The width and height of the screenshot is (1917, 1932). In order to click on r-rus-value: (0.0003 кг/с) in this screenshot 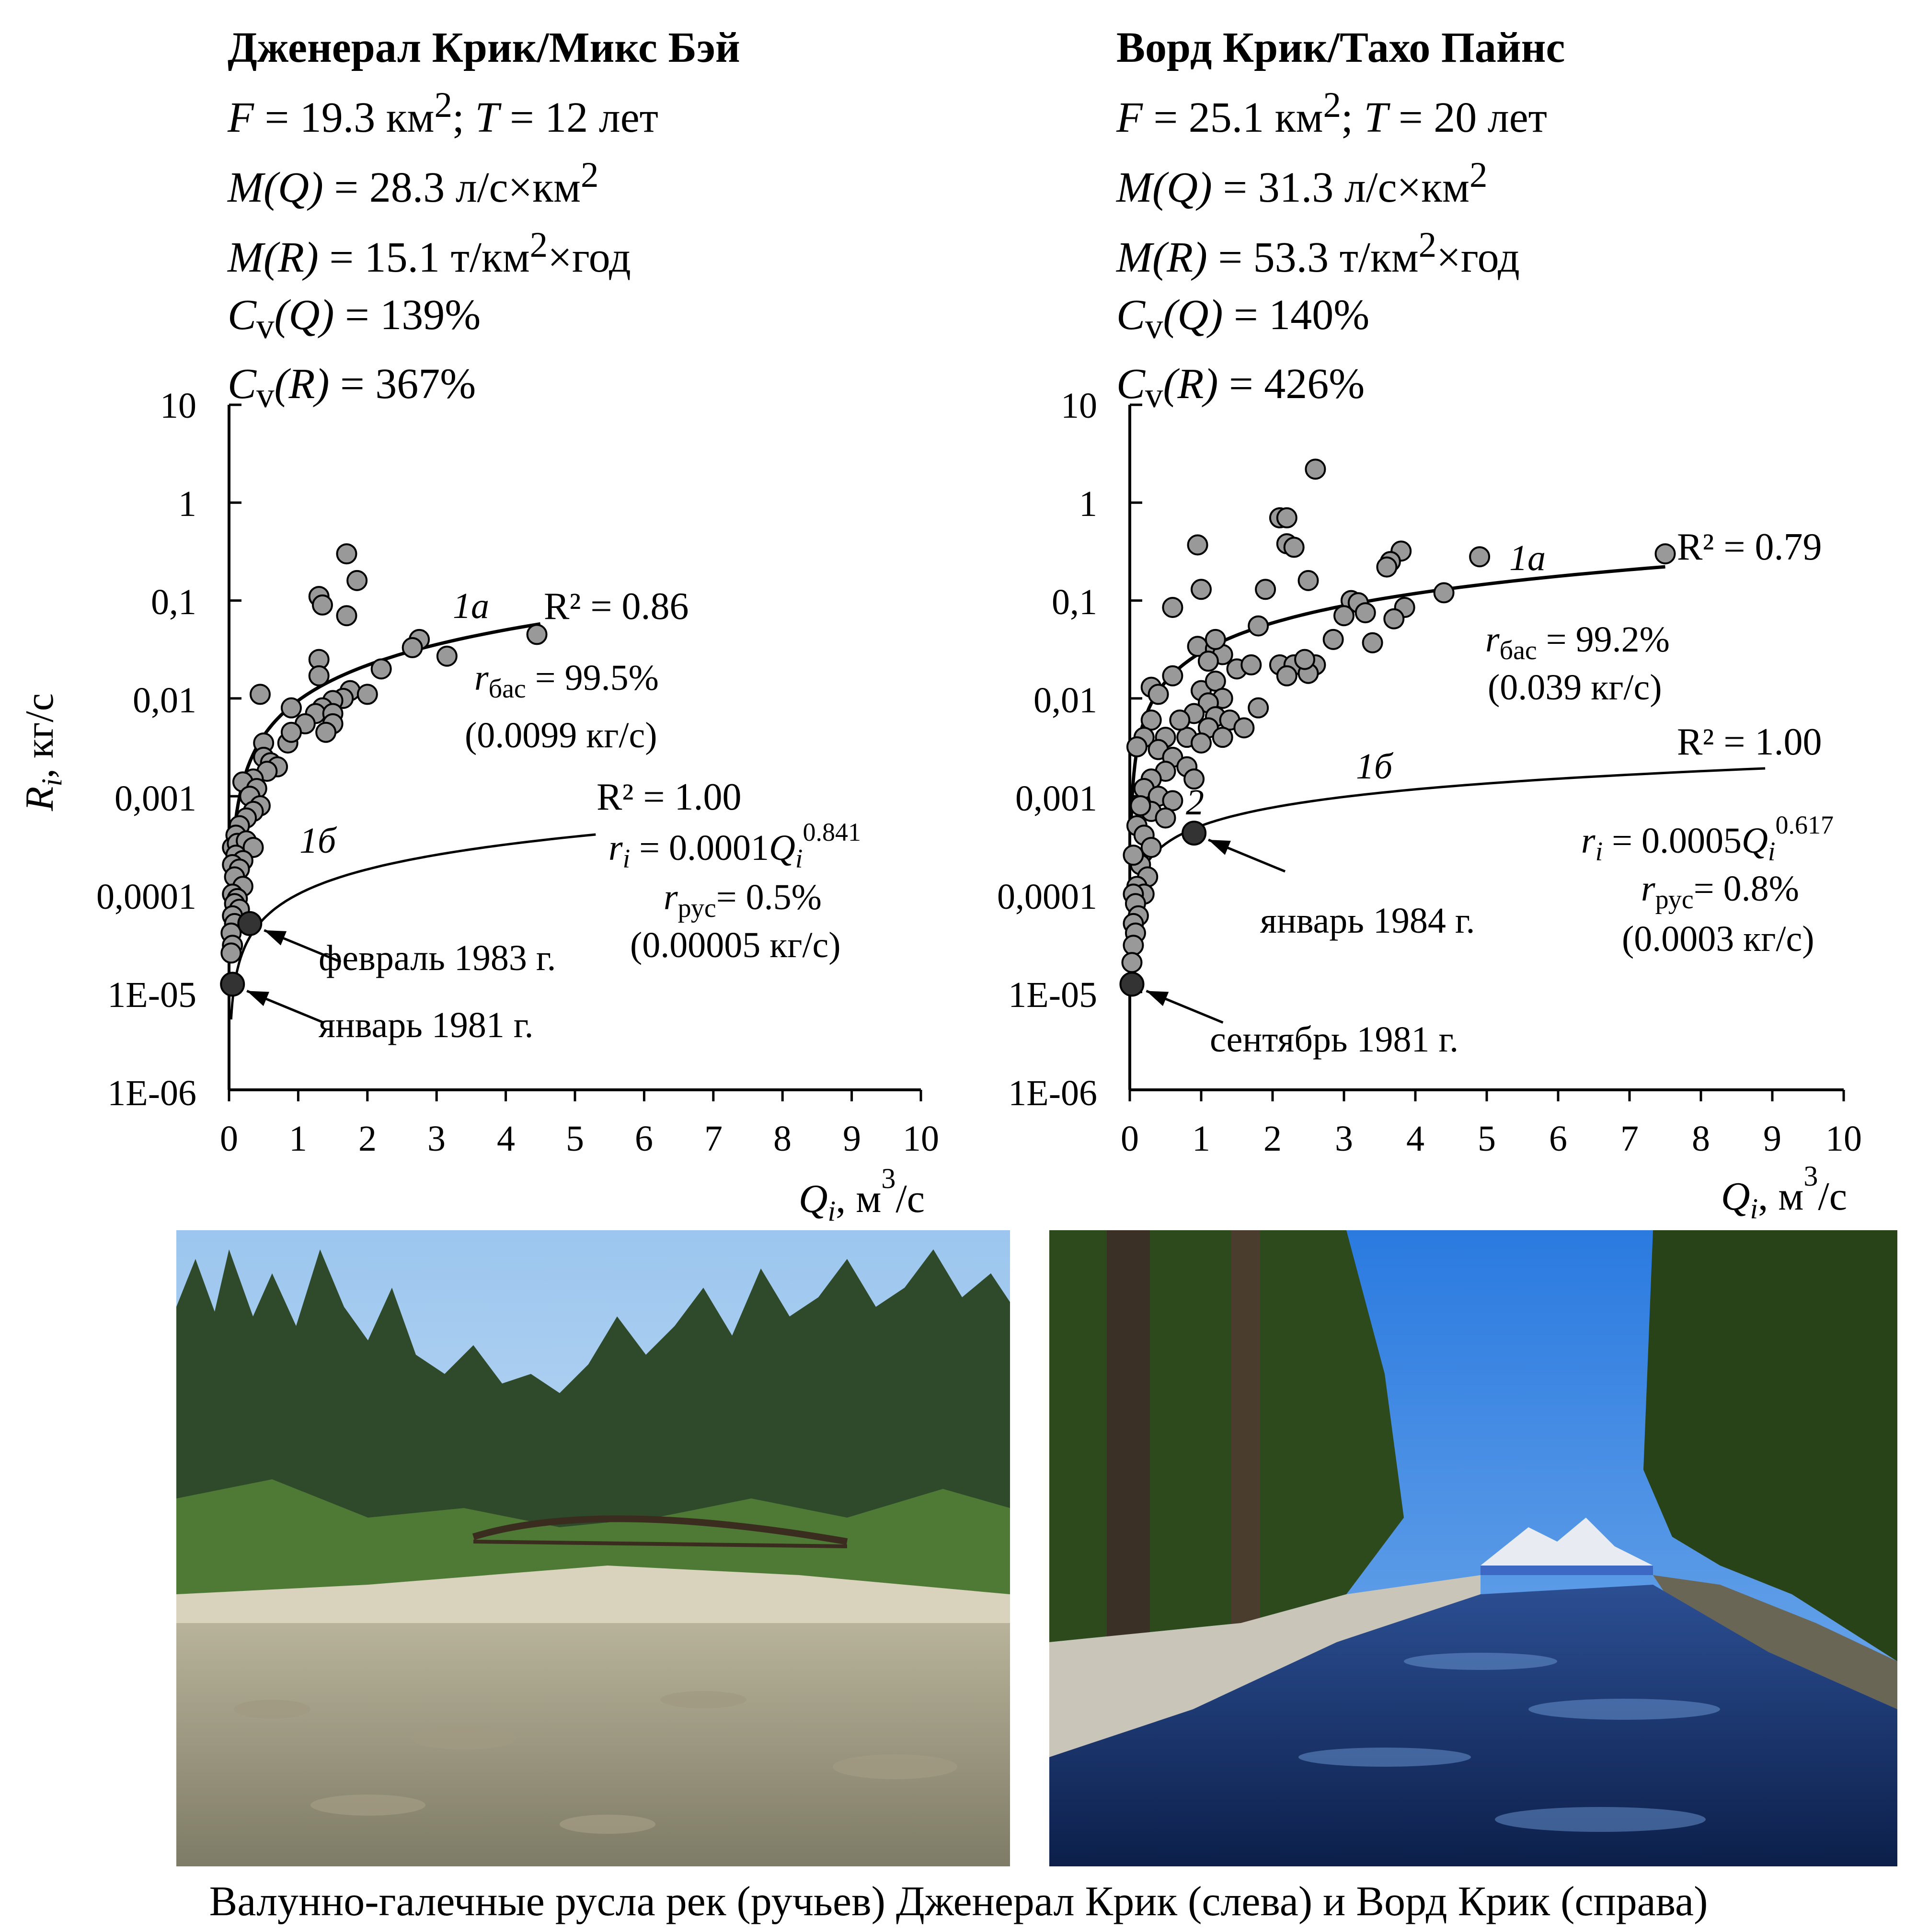, I will do `click(1718, 939)`.